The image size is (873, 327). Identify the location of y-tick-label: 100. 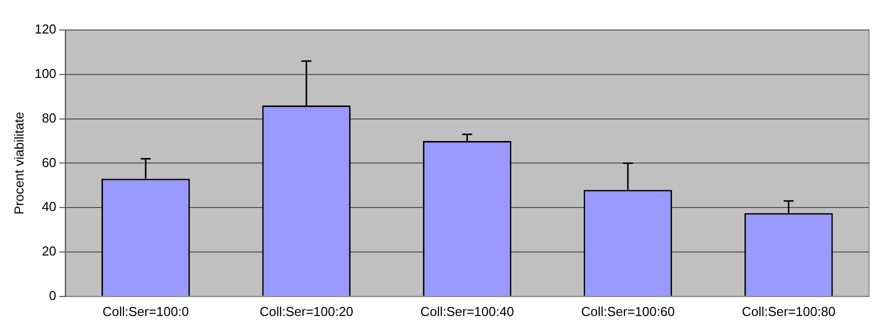
(45, 73).